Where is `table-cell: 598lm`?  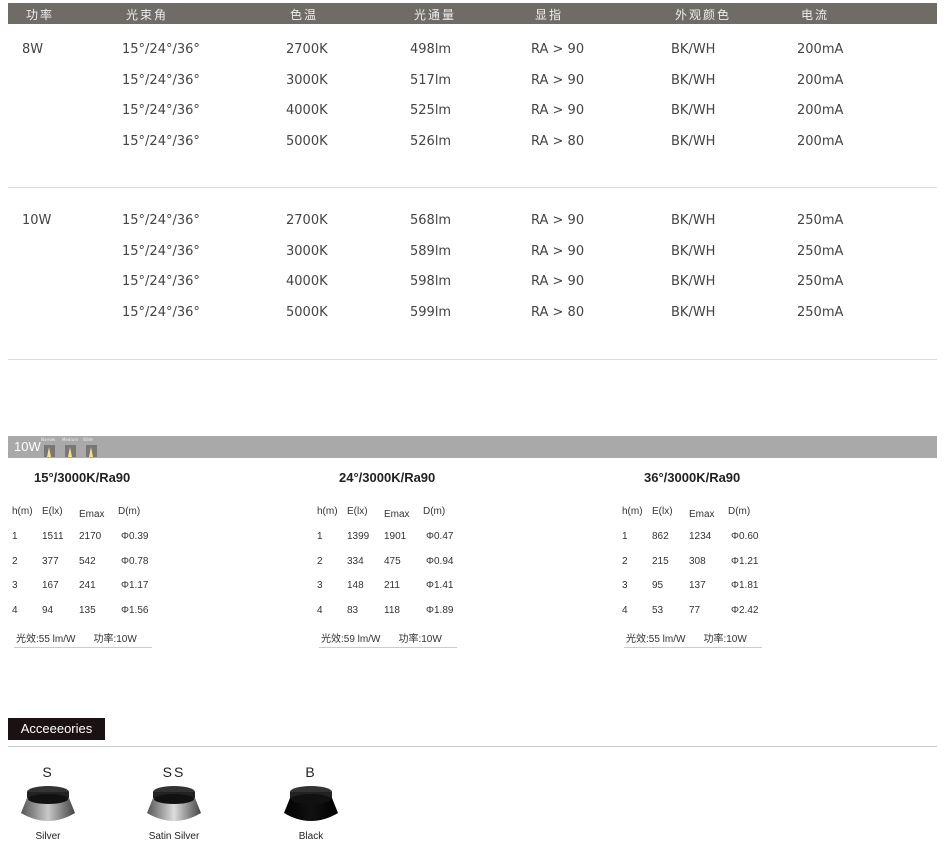 table-cell: 598lm is located at coordinates (431, 282).